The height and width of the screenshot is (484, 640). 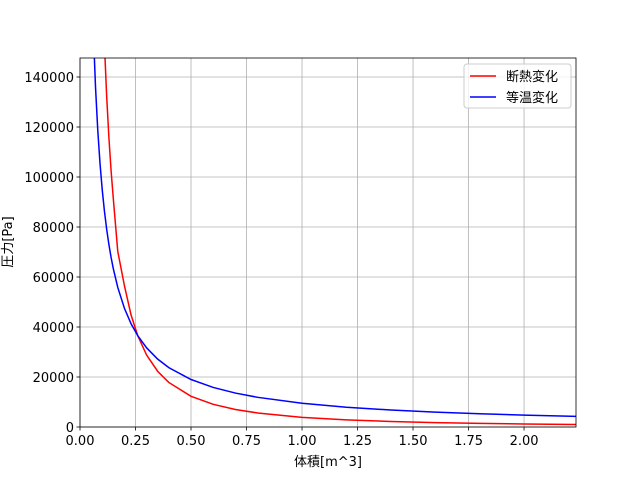 I want to click on x-axis-label: 体積[m^3], so click(x=328, y=462).